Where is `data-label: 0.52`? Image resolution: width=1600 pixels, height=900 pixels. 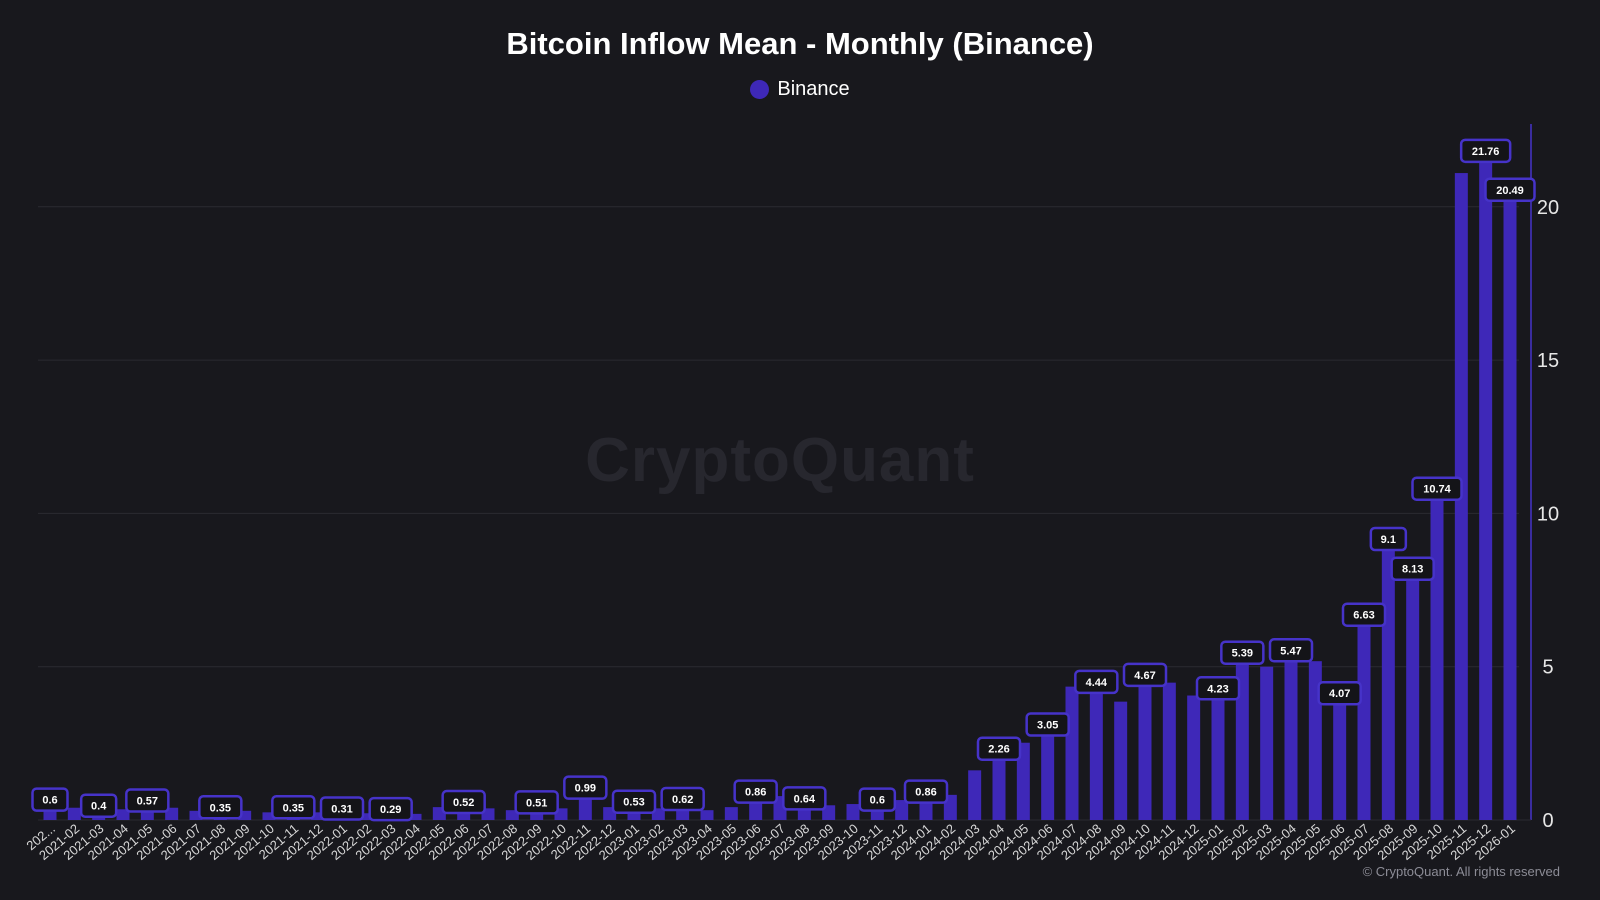
data-label: 0.52 is located at coordinates (463, 802).